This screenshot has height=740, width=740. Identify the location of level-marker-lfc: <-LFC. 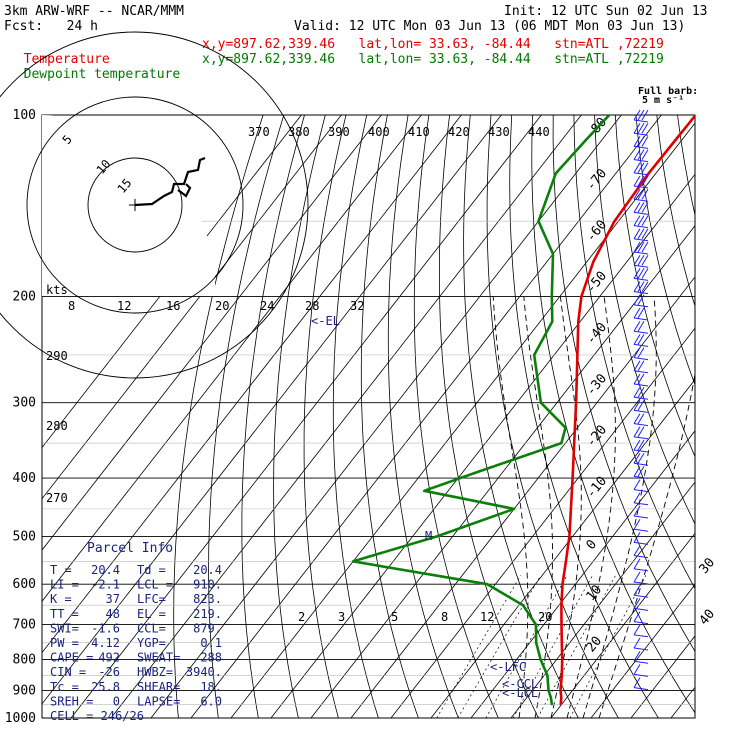
(508, 667).